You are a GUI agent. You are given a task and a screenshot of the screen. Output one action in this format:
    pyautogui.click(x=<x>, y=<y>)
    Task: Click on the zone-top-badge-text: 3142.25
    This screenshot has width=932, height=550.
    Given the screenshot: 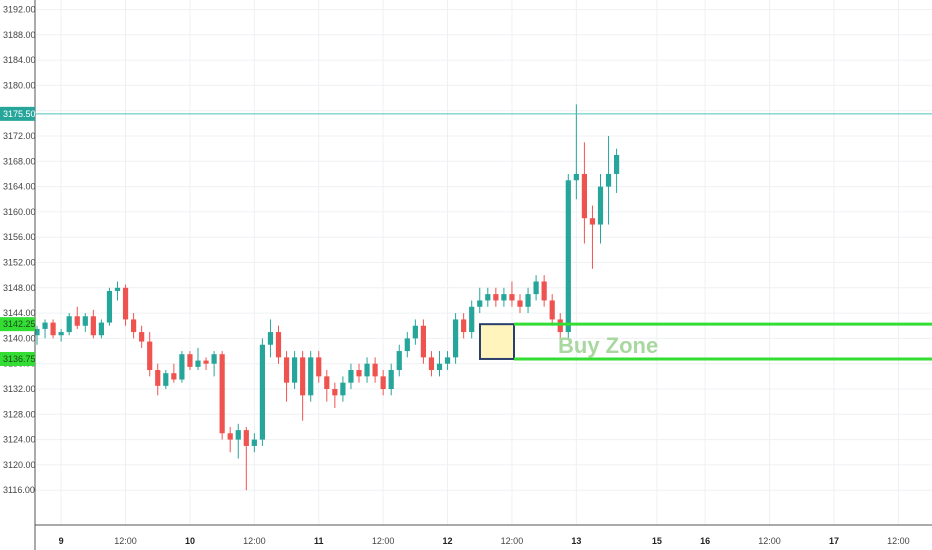 What is the action you would take?
    pyautogui.click(x=19, y=324)
    